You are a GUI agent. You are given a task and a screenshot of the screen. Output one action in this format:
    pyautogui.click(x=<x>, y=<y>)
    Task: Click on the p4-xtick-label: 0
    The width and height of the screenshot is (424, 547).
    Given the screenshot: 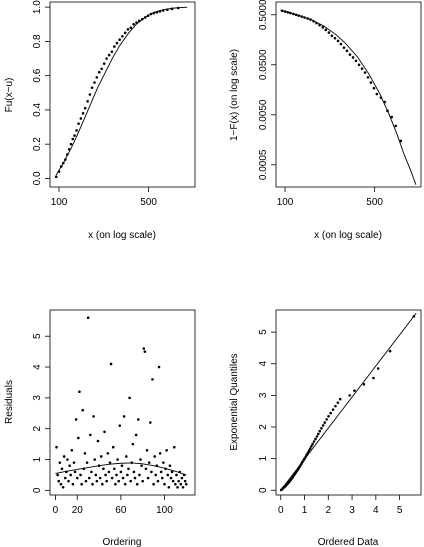 What is the action you would take?
    pyautogui.click(x=281, y=510)
    